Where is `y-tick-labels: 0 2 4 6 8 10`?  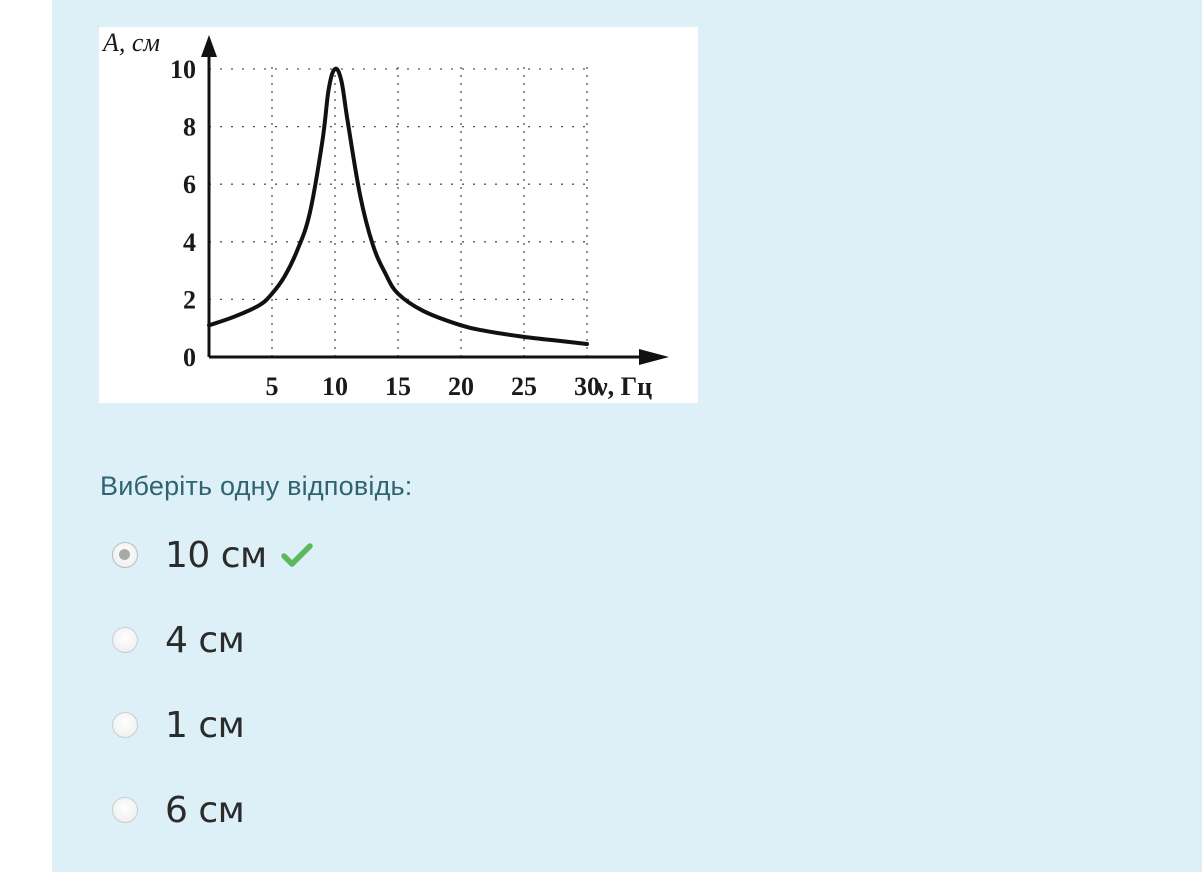 y-tick-labels: 0 2 4 6 8 10 is located at coordinates (183, 213).